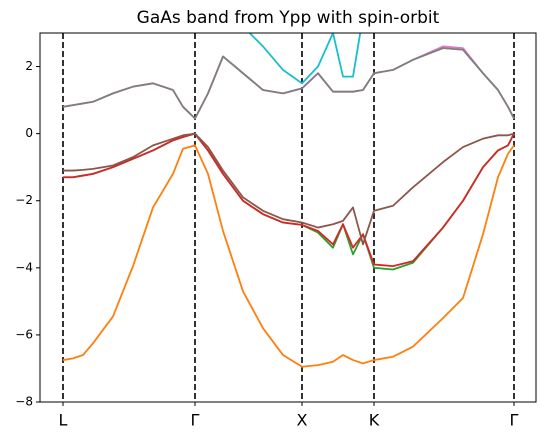  Describe the element at coordinates (24, 267) in the screenshot. I see `y-tick-label: −4` at that location.